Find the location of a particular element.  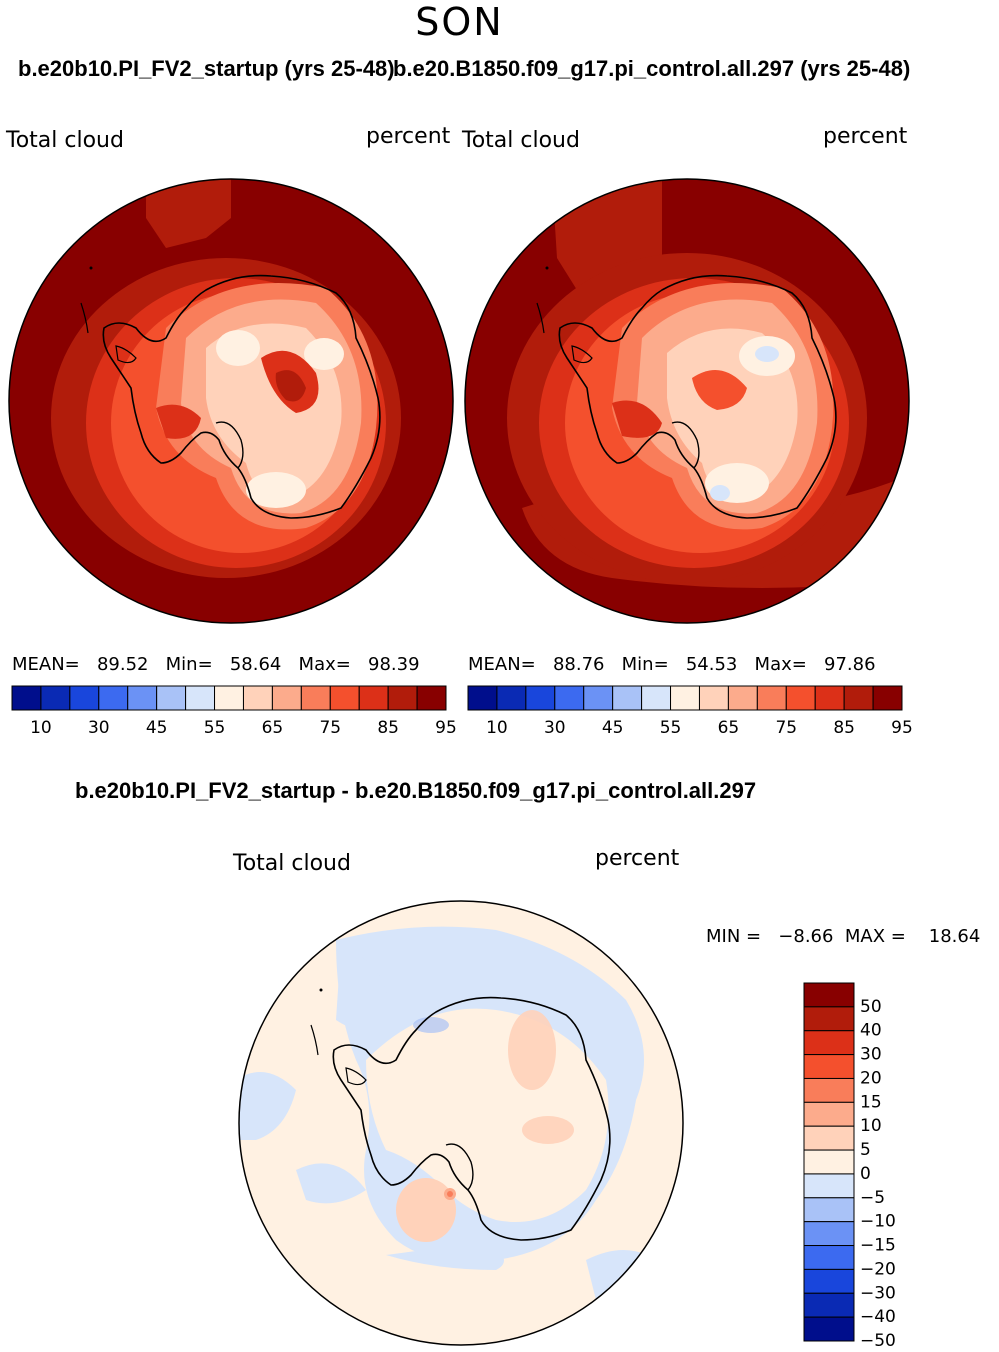

colorbar-diff-tick-label: −10 is located at coordinates (878, 1222).